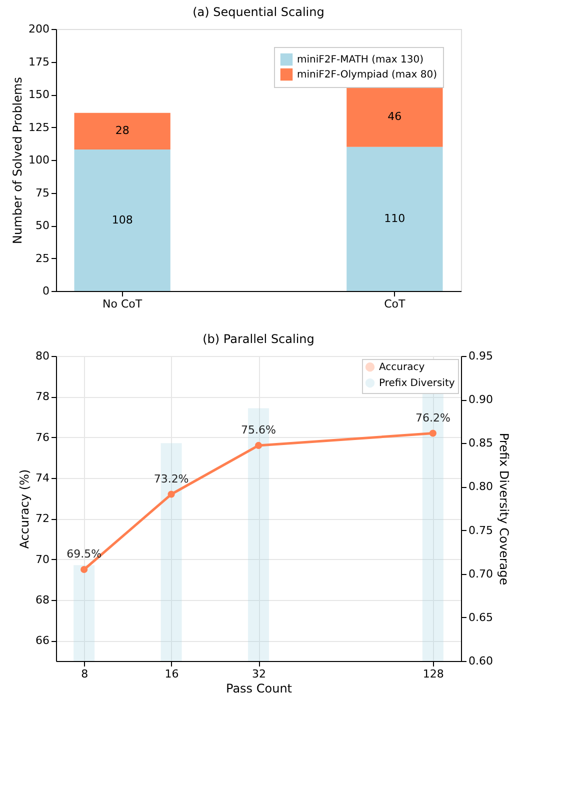 The image size is (580, 798). Describe the element at coordinates (480, 487) in the screenshot. I see `y2-tick-label: 0.80` at that location.